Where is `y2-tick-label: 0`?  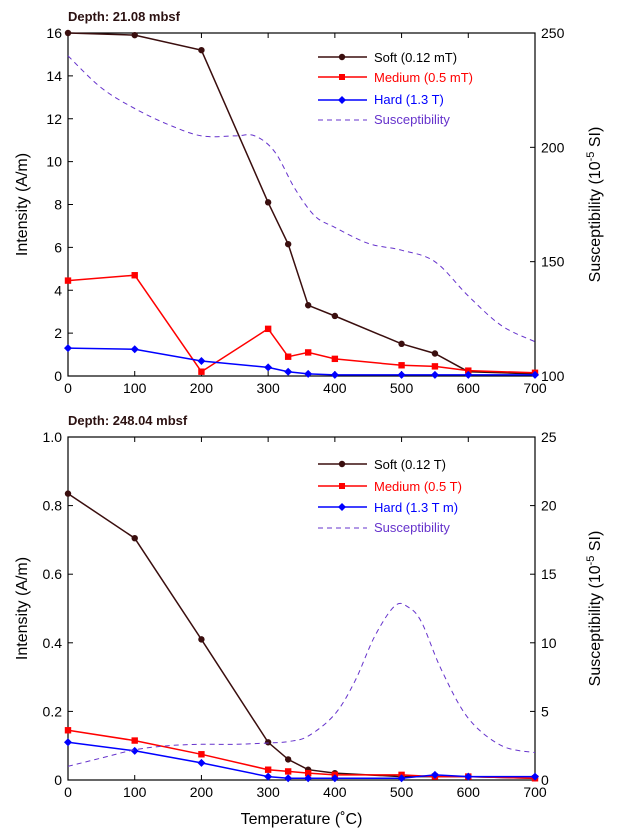 y2-tick-label: 0 is located at coordinates (545, 780).